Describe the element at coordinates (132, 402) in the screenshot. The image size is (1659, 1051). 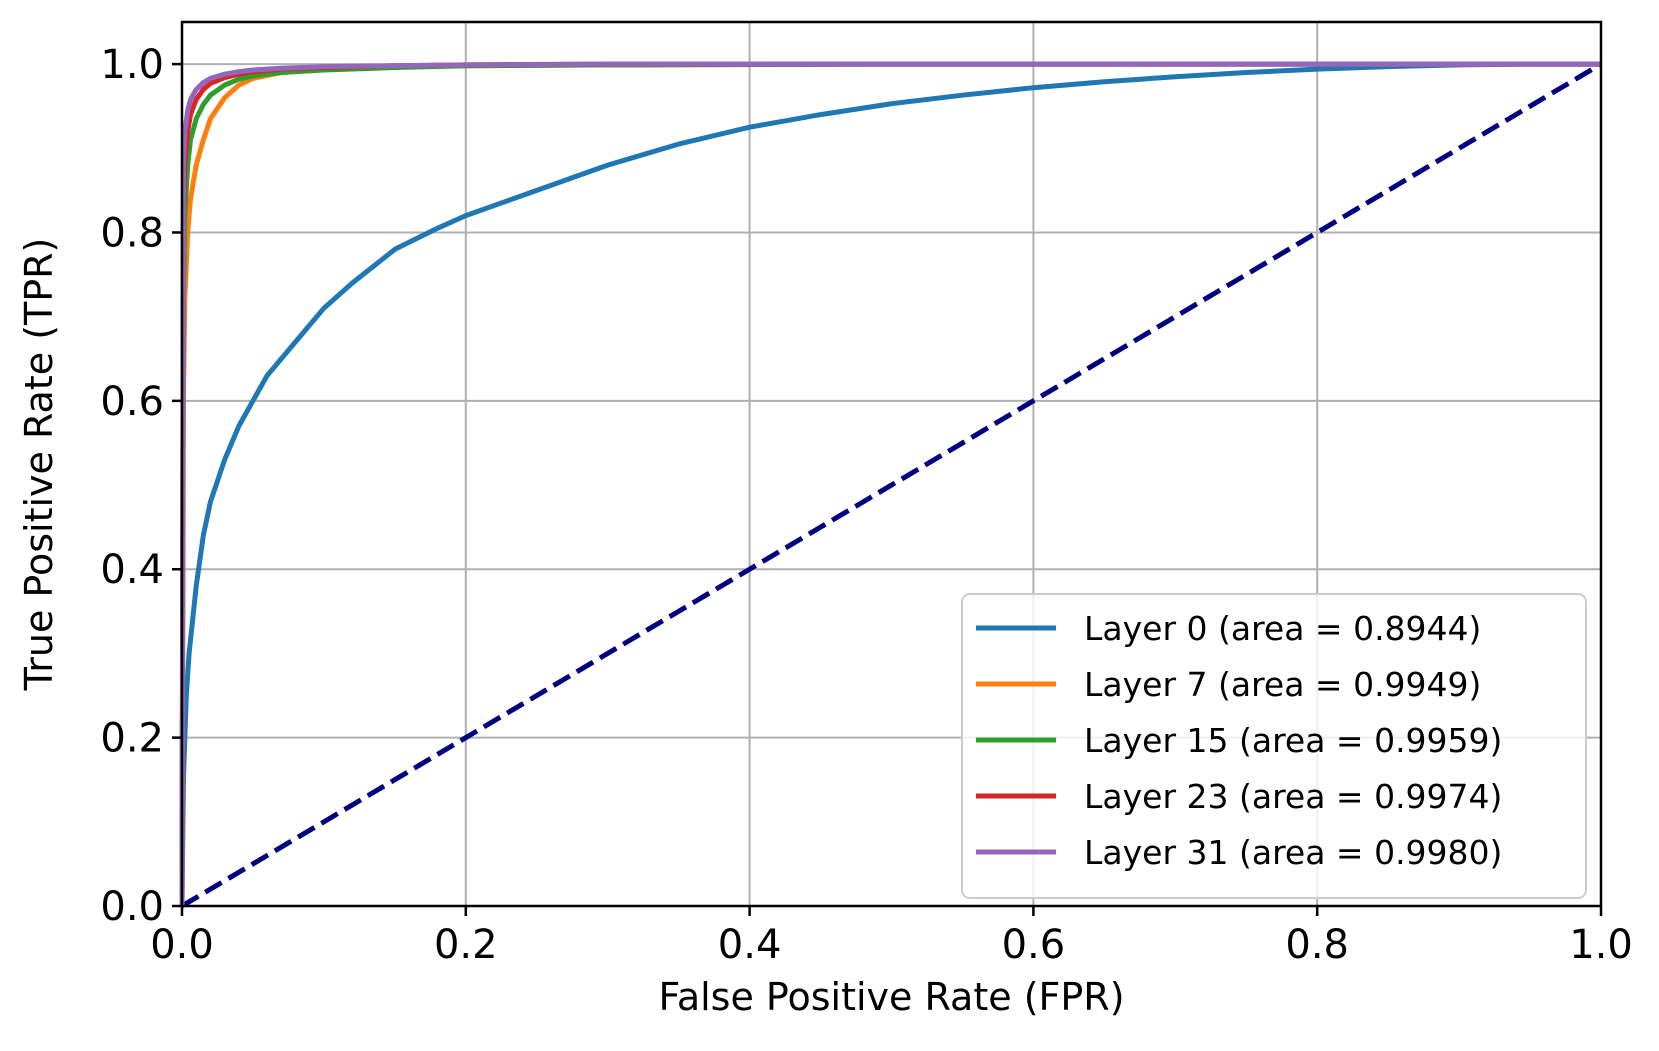
I see `y-tick-label: 0.6` at that location.